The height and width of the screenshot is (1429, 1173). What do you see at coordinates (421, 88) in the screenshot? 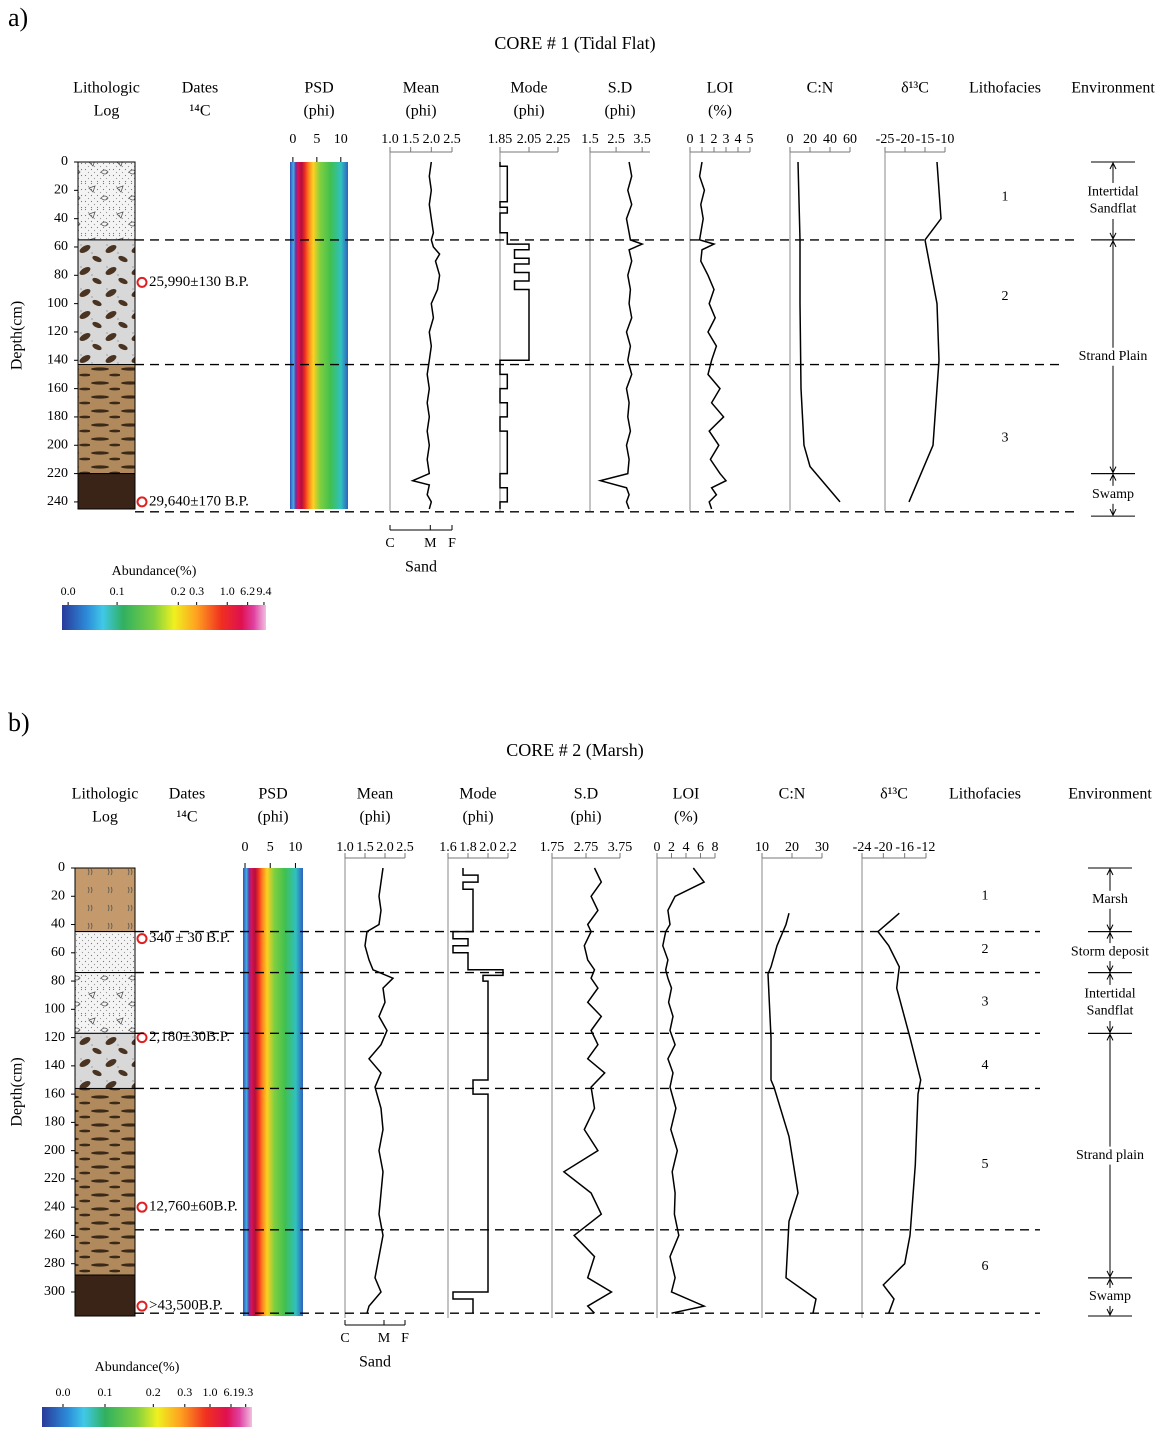
I see `column-header: Mean` at bounding box center [421, 88].